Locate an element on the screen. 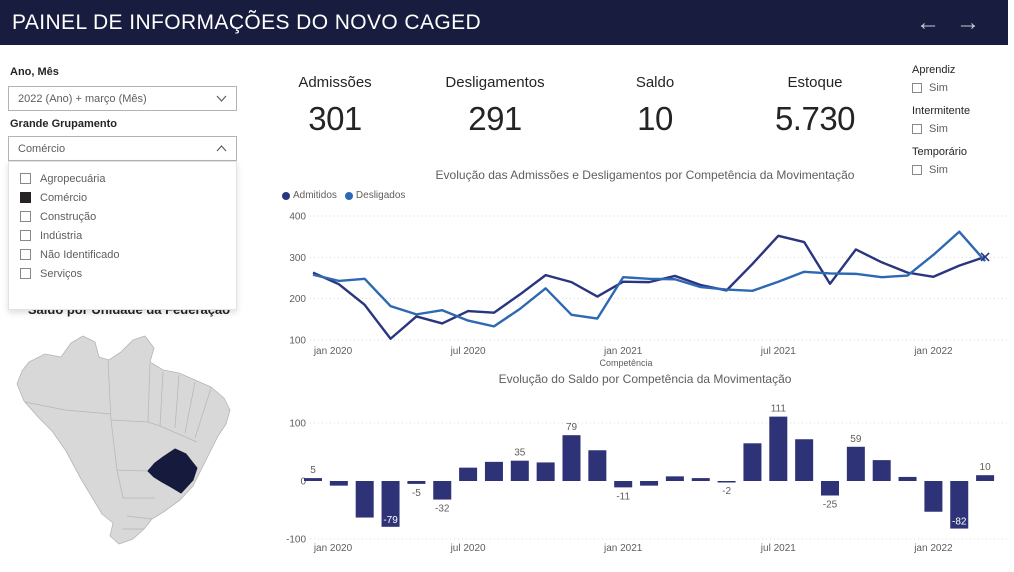 The height and width of the screenshot is (572, 1014). legend-label: Admitidos is located at coordinates (315, 195).